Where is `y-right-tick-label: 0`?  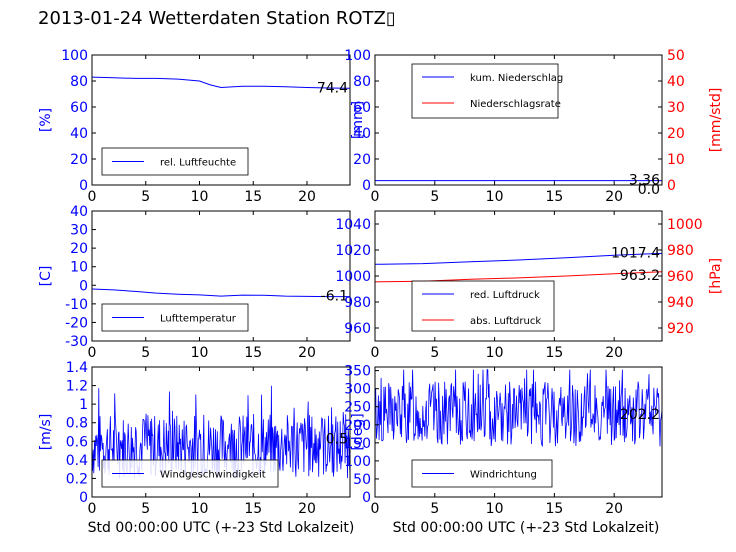 y-right-tick-label: 0 is located at coordinates (671, 186).